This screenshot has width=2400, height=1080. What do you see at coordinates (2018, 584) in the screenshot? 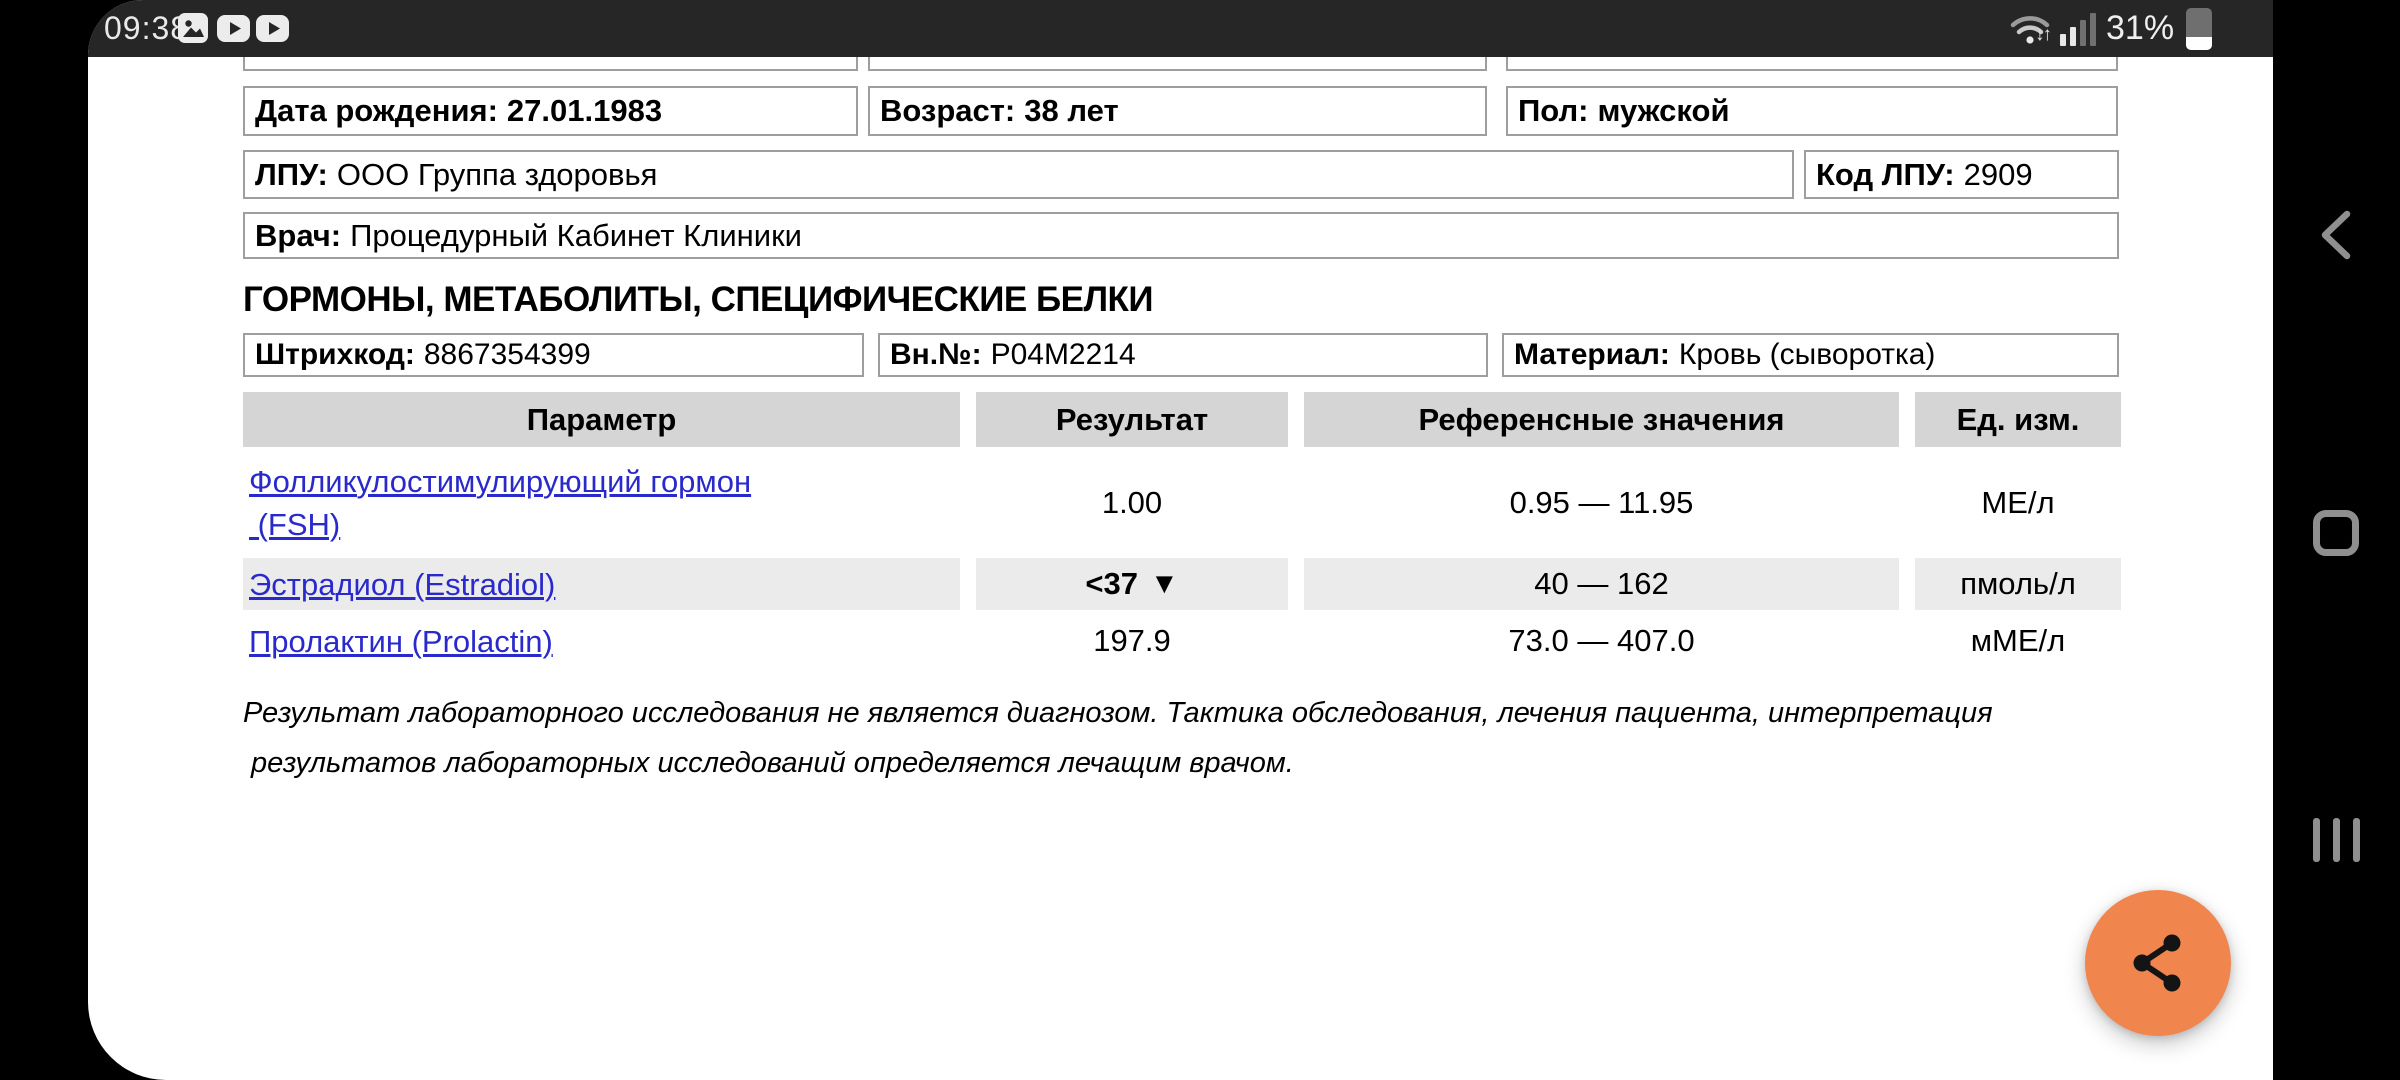
I see `table-row-estradiol-unit: пмоль/л` at bounding box center [2018, 584].